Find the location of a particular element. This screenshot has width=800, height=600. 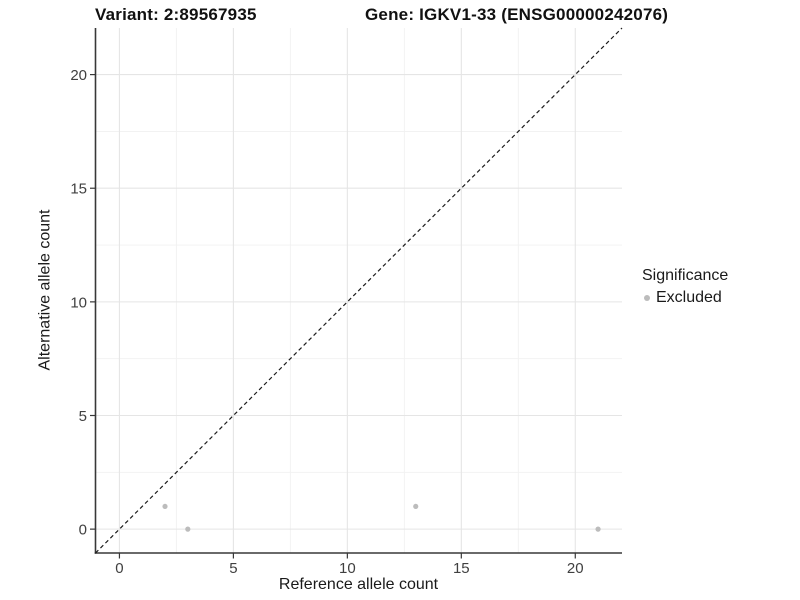

legend-title: Significance is located at coordinates (685, 275).